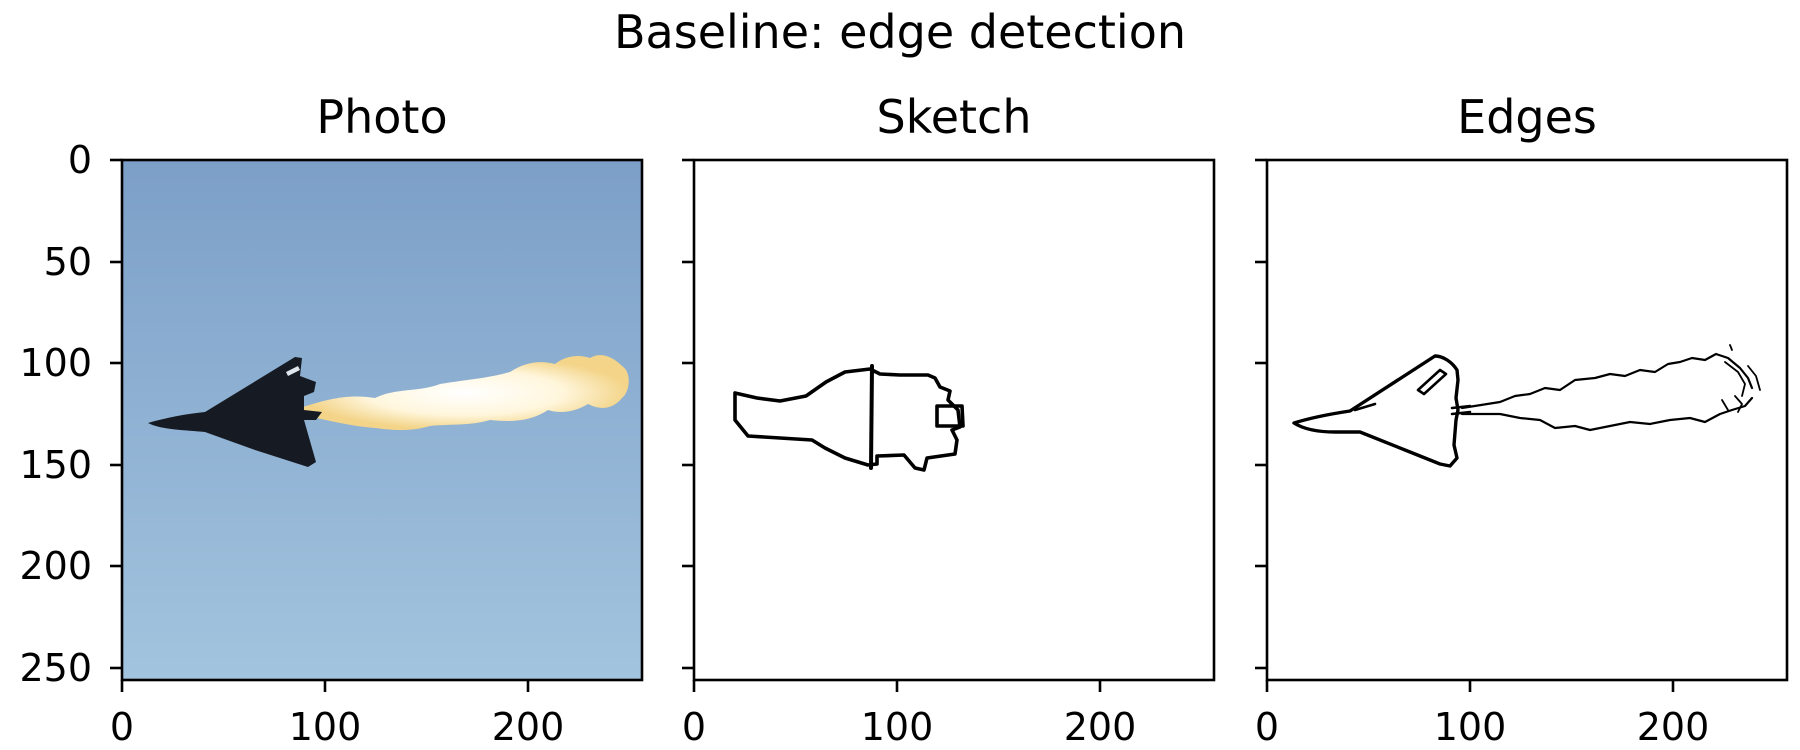 The height and width of the screenshot is (750, 1800). Describe the element at coordinates (235, 412) in the screenshot. I see `aircraft-silhouette` at that location.